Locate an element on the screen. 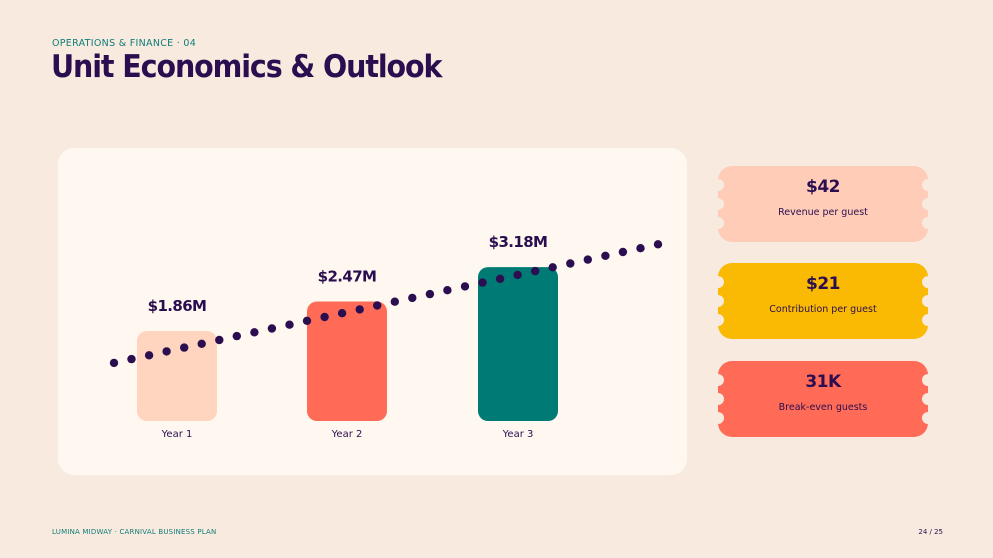 Image resolution: width=993 pixels, height=558 pixels. kpi-ticket-revenue-per-guest: $42 Revenue per guest is located at coordinates (823, 204).